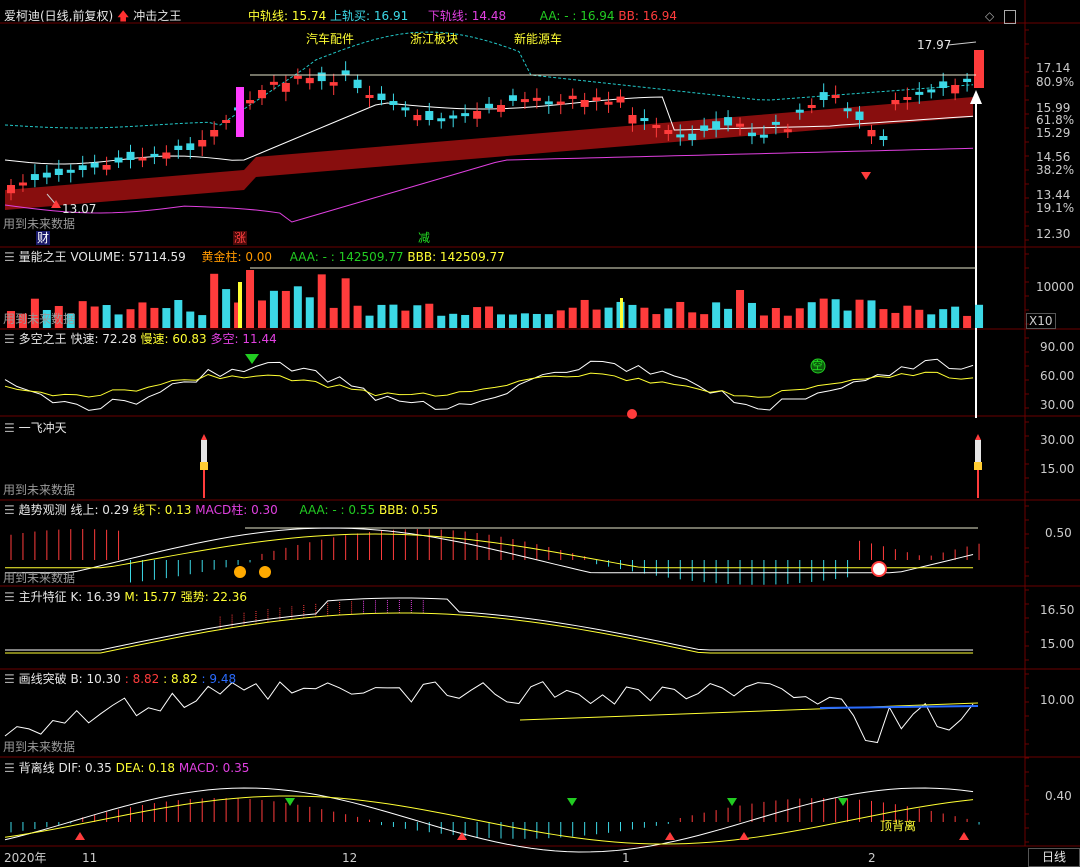 Image resolution: width=1080 pixels, height=867 pixels. Describe the element at coordinates (1053, 133) in the screenshot. I see `price-tick: 15.29` at that location.